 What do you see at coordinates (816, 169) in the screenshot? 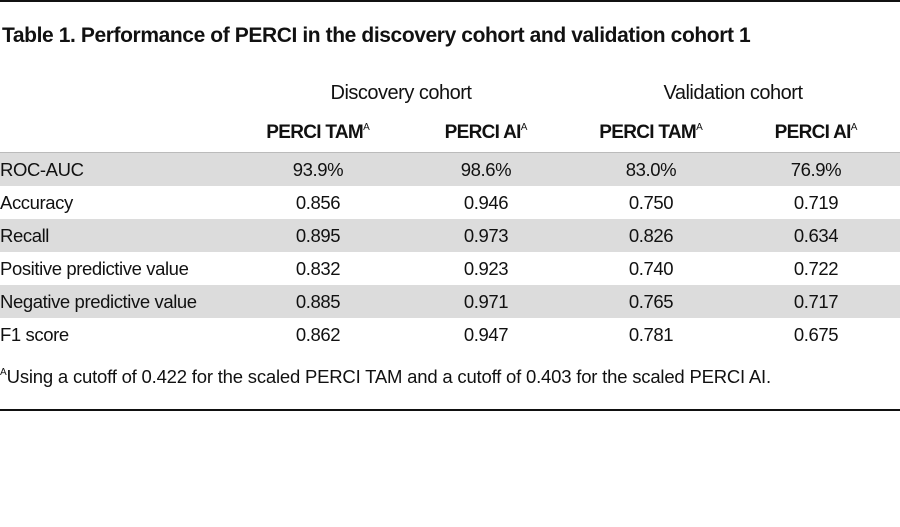
I see `cell-value: 76.9%` at bounding box center [816, 169].